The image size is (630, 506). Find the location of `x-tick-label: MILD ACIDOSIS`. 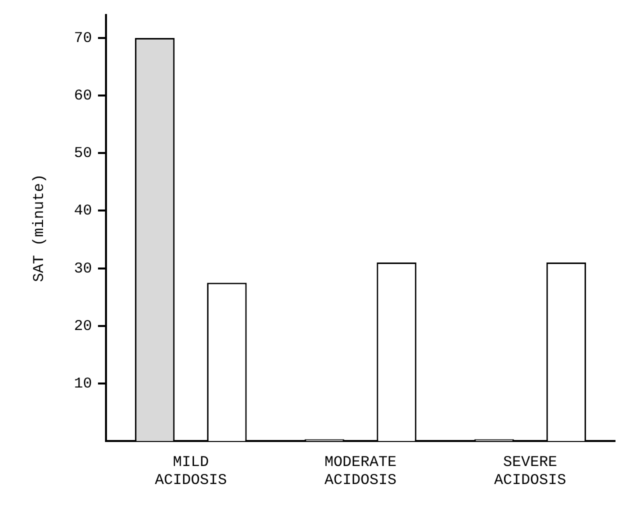

x-tick-label: MILD ACIDOSIS is located at coordinates (190, 471).